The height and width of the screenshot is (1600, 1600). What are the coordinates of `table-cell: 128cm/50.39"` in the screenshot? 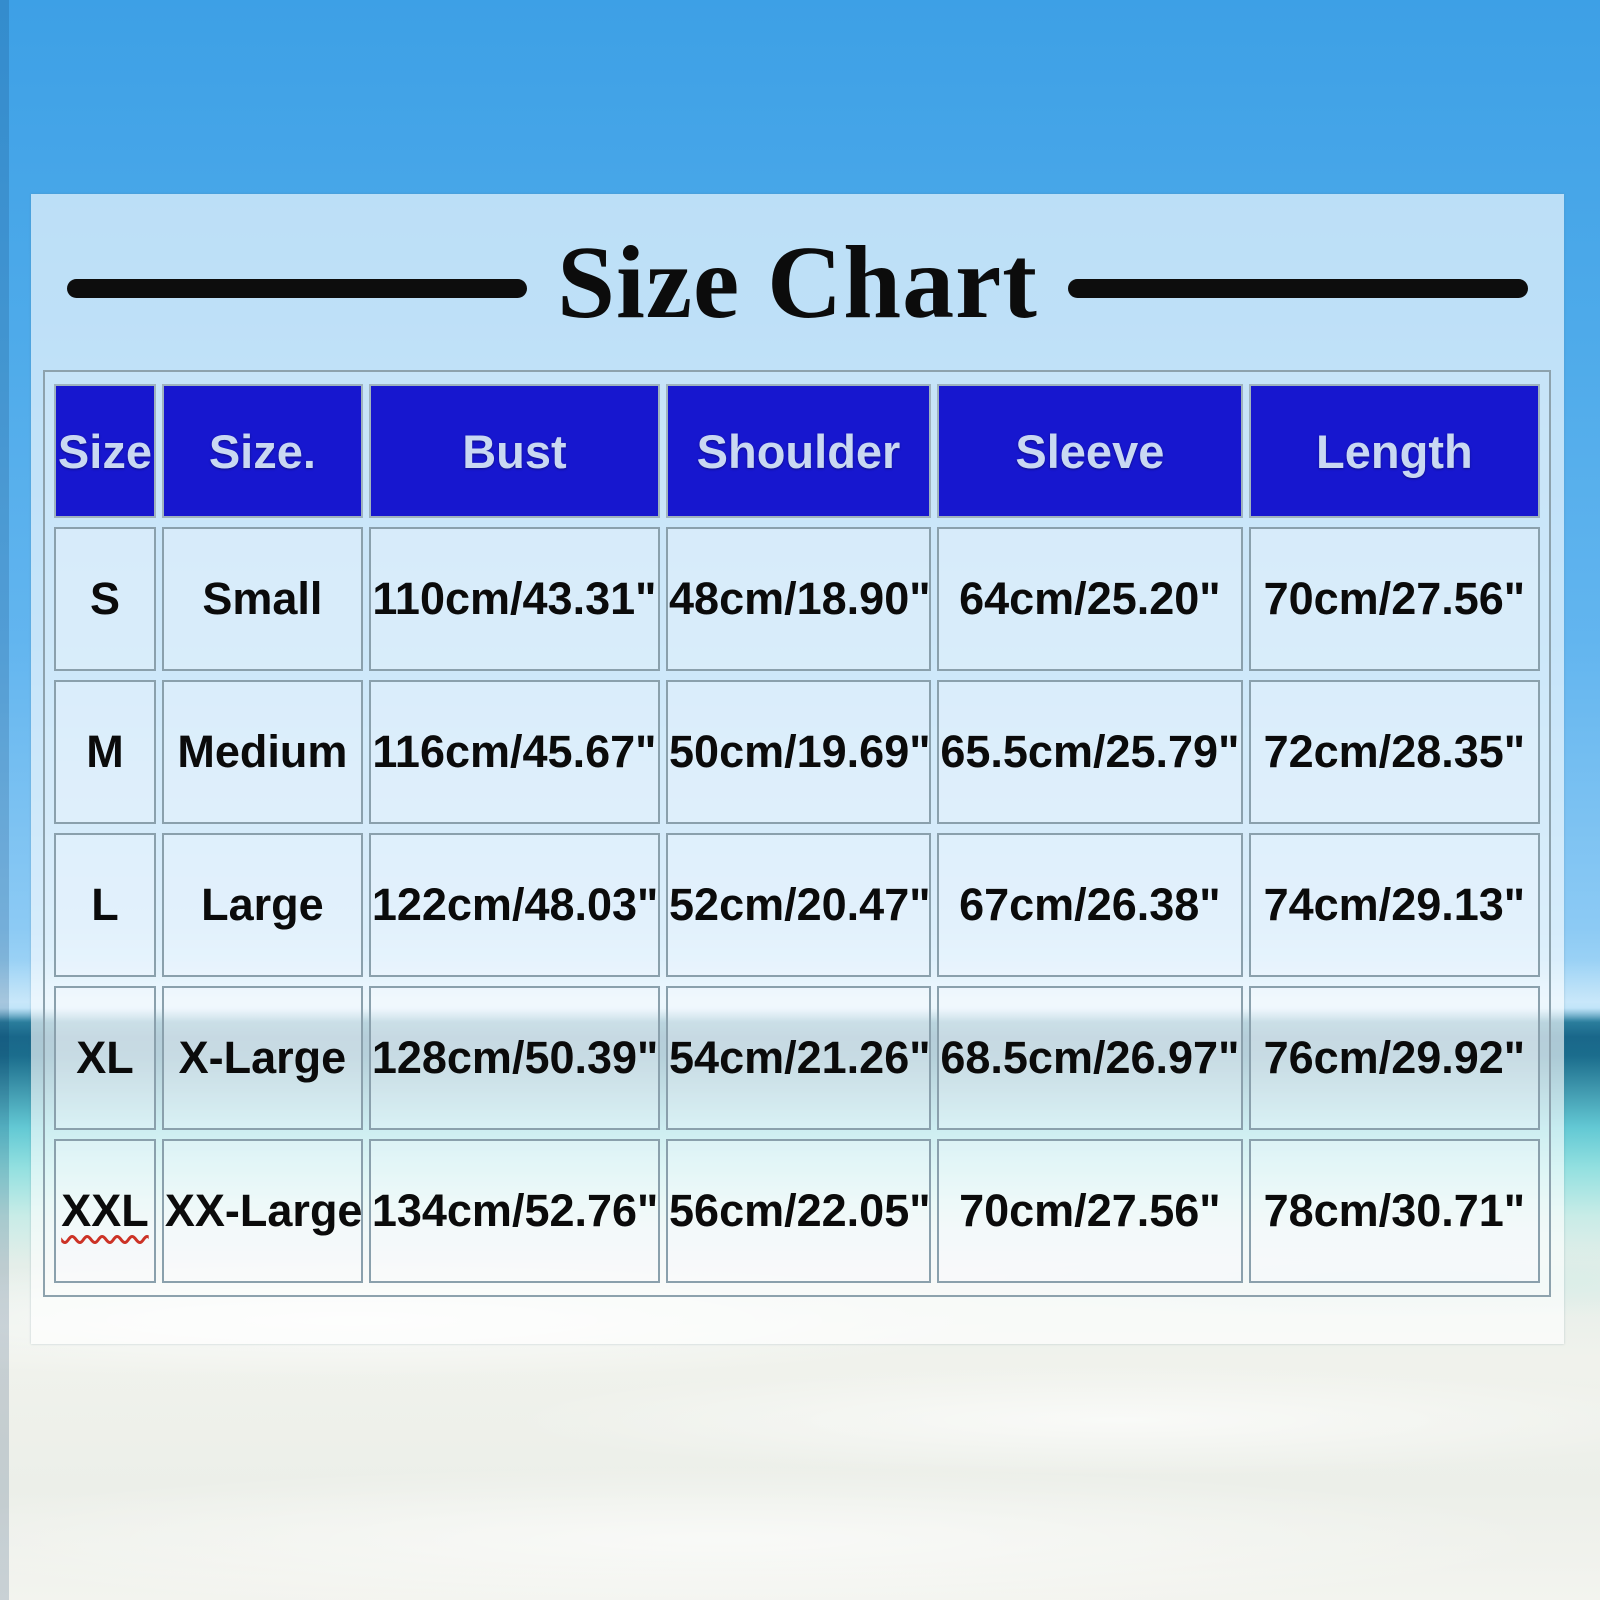 It's located at (514, 1058).